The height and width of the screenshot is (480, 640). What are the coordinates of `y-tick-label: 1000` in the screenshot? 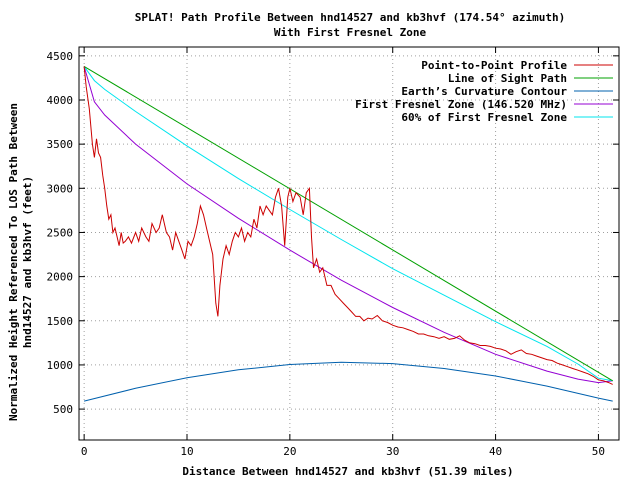 It's located at (60, 365).